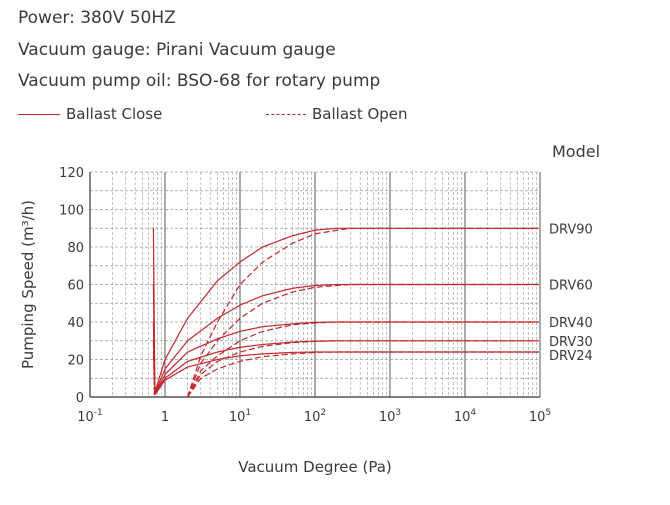 The image size is (670, 505). Describe the element at coordinates (114, 114) in the screenshot. I see `legend-ballast-close-label: Ballast Close` at that location.